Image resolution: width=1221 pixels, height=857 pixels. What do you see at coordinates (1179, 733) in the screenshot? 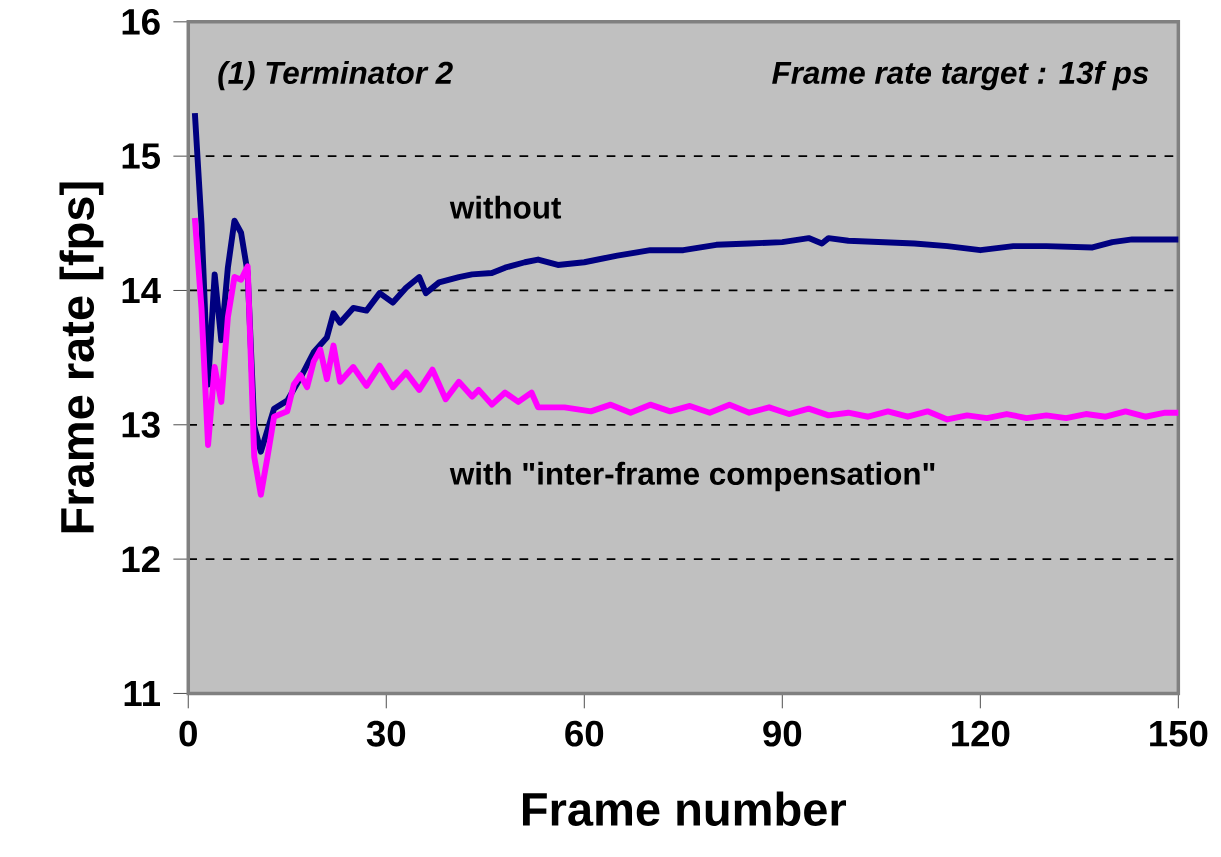
I see `x-tick-label: 150` at bounding box center [1179, 733].